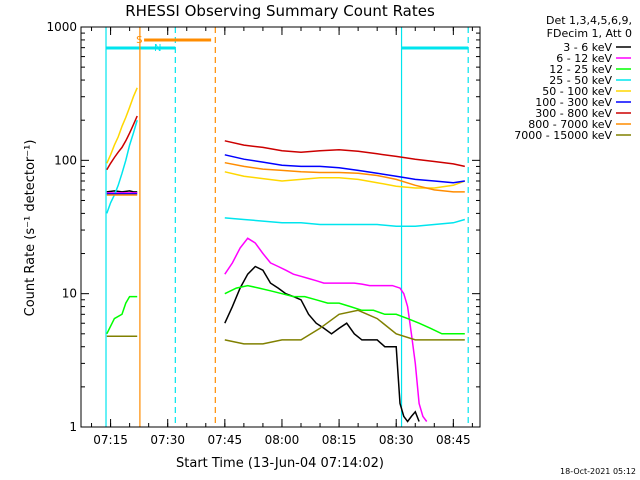 This screenshot has height=480, width=640. What do you see at coordinates (453, 440) in the screenshot?
I see `x-tick-label: 08:45` at bounding box center [453, 440].